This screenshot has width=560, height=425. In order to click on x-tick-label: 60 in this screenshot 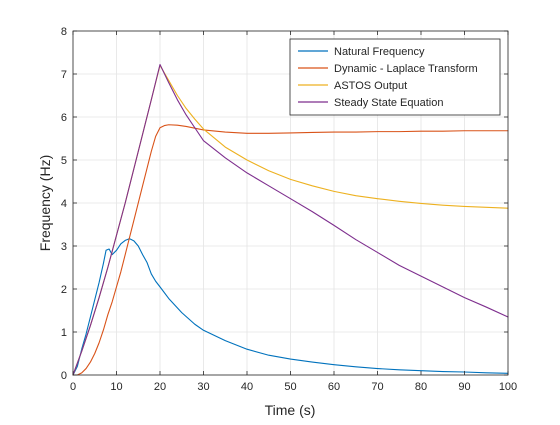, I will do `click(334, 387)`.